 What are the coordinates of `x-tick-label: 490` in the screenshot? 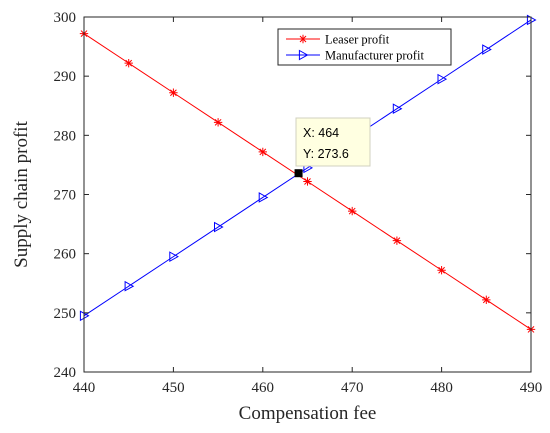 It's located at (531, 388).